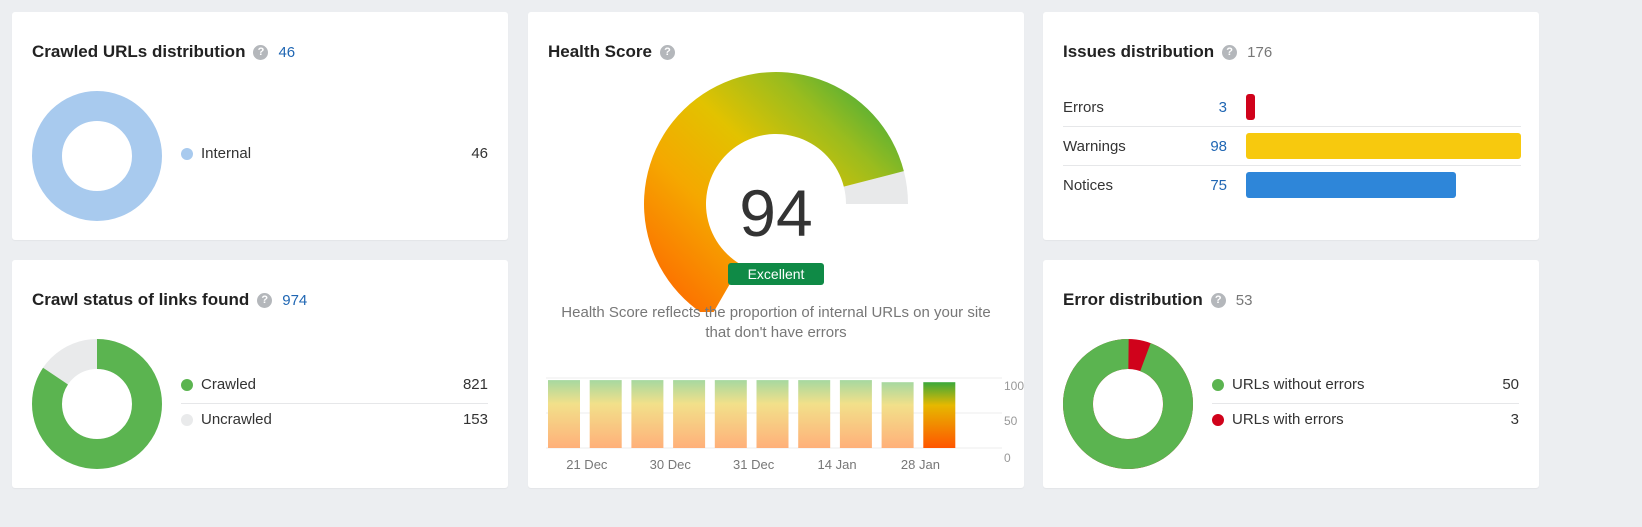 This screenshot has height=527, width=1642. I want to click on health-score-history-chart: 100 50 0 21 Dec 30 Dec 31 Dec 14 Jan 28 Jan, so click(785, 424).